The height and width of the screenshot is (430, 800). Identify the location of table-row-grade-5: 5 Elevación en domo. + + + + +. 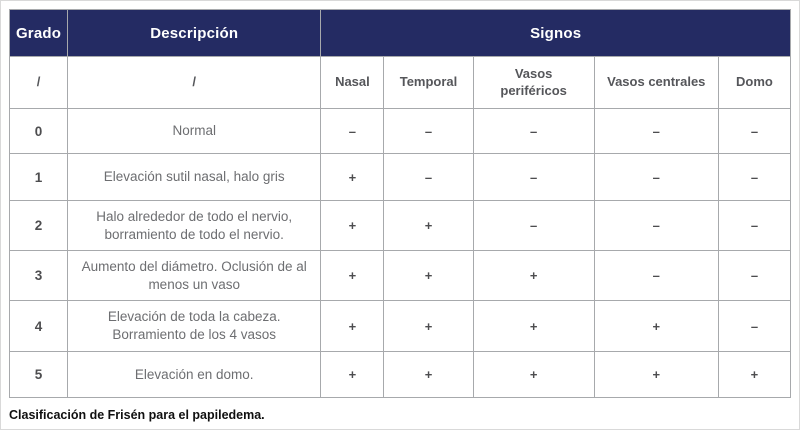
(400, 374).